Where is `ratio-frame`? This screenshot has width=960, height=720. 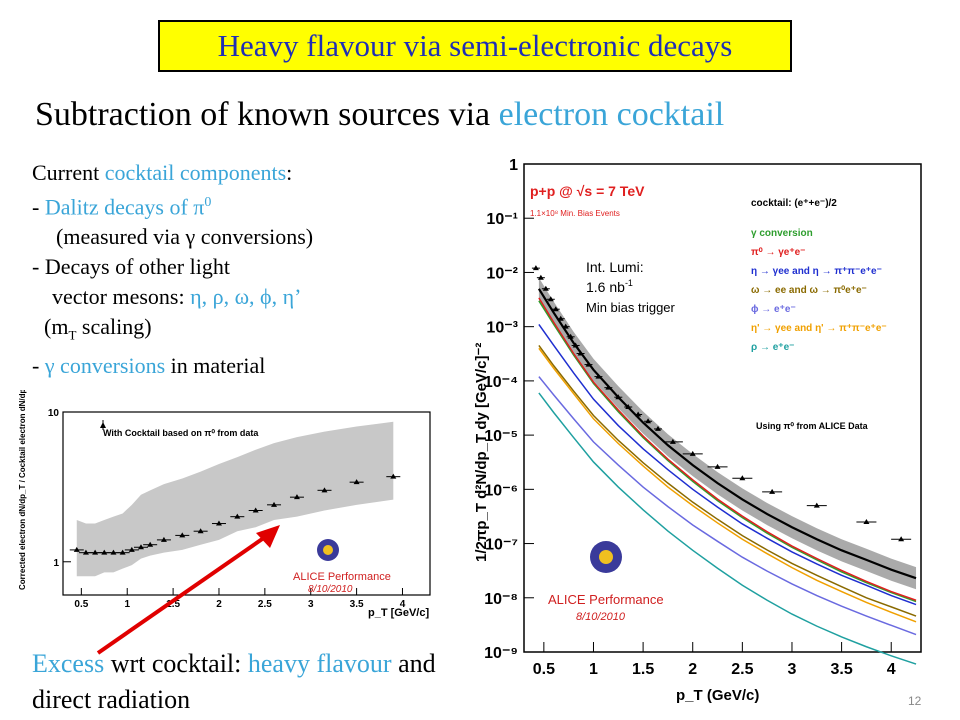 ratio-frame is located at coordinates (246, 503).